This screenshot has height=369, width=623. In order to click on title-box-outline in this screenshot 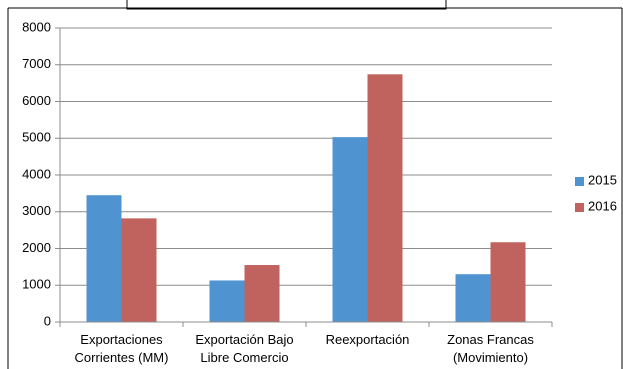, I will do `click(286, 5)`.